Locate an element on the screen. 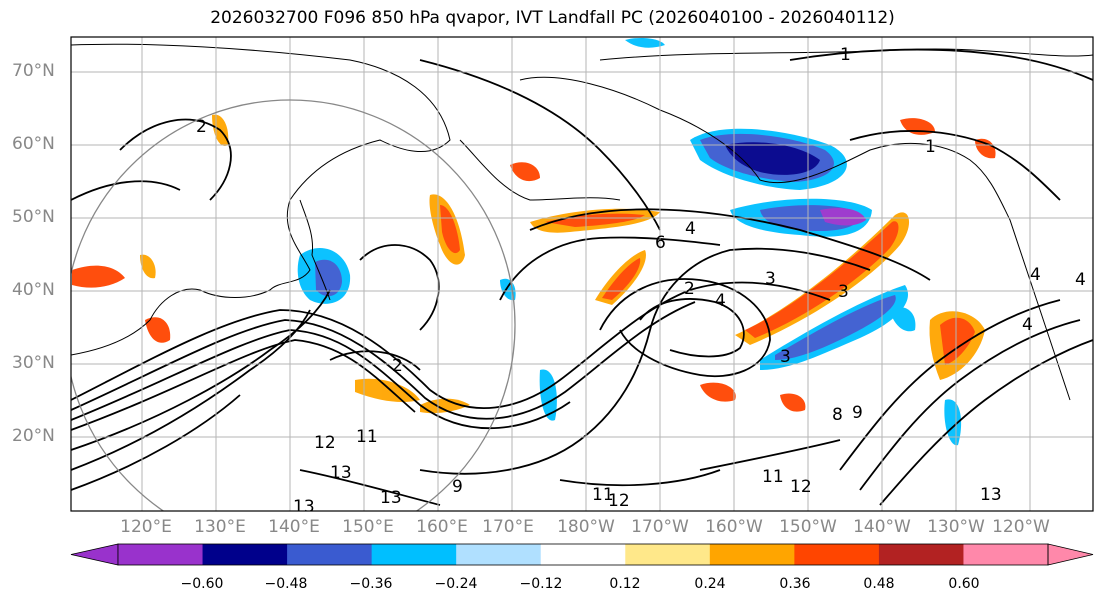 The width and height of the screenshot is (1105, 604). colorbar is located at coordinates (582, 554).